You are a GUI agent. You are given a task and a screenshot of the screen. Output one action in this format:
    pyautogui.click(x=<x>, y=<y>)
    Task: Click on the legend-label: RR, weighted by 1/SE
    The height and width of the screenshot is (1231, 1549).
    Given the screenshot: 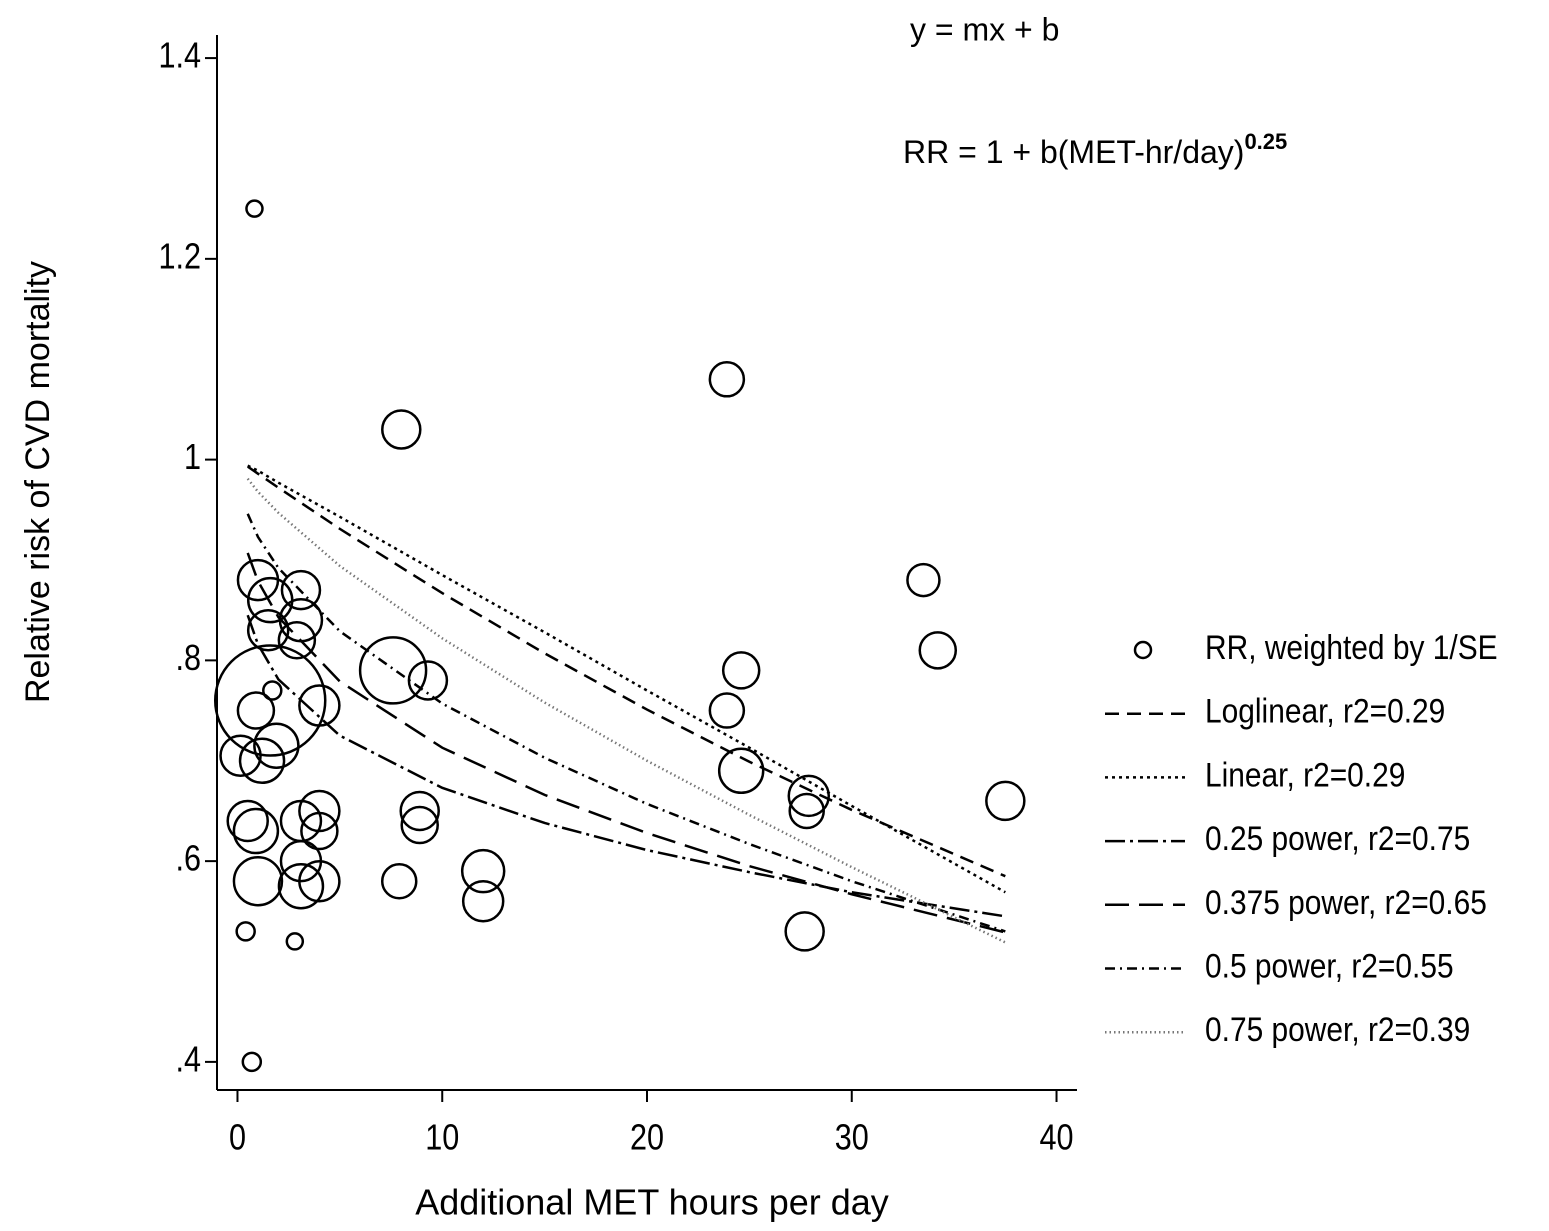 What is the action you would take?
    pyautogui.click(x=1351, y=647)
    